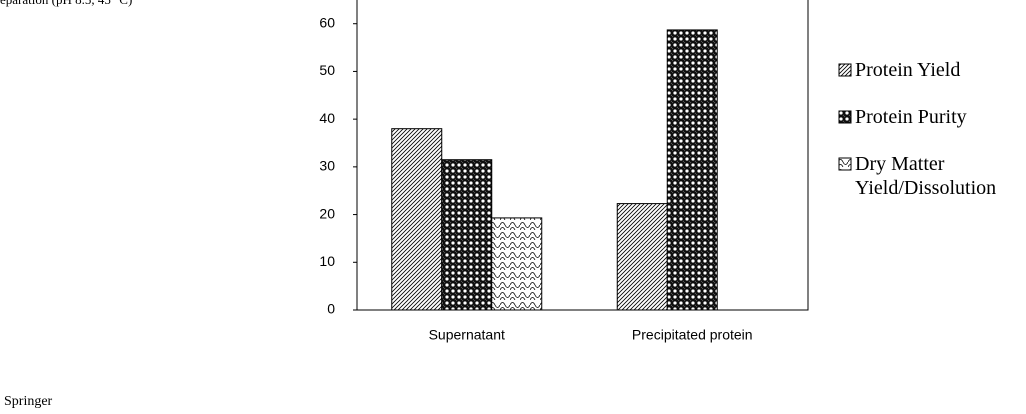 This screenshot has width=1026, height=414. What do you see at coordinates (926, 176) in the screenshot?
I see `legend-label: Dry Matter Yield/Dissolution` at bounding box center [926, 176].